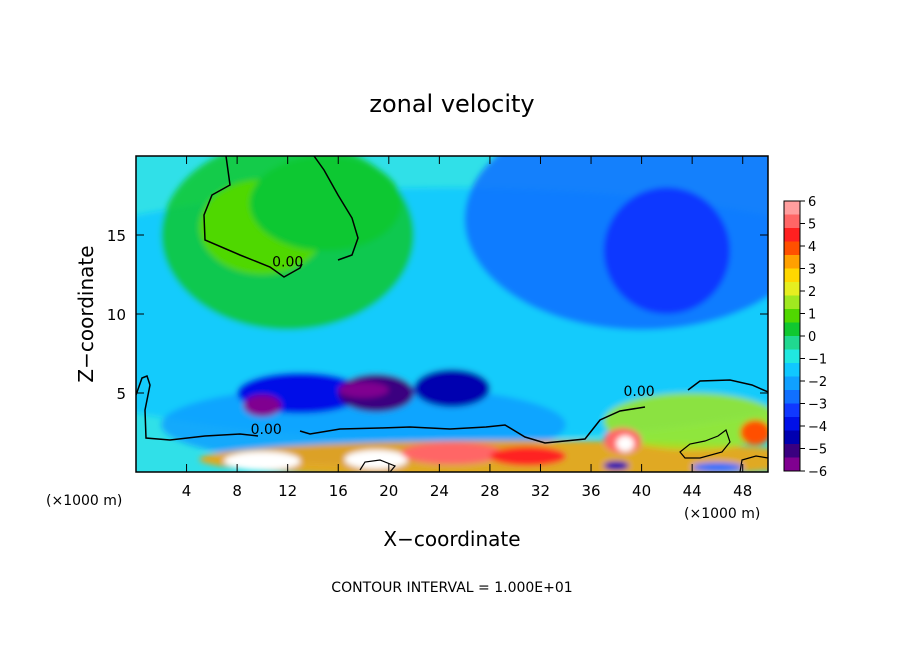 This screenshot has height=659, width=904. I want to click on y-tick-label-2: 15, so click(116, 236).